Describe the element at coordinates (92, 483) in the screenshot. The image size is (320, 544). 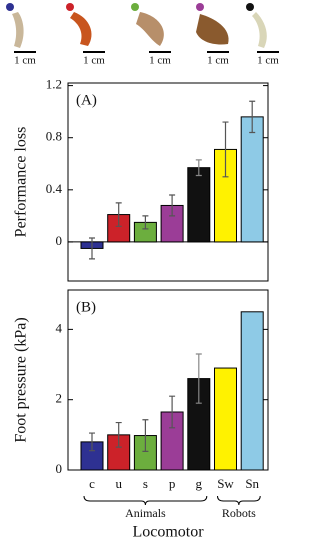
I see `x-tick-label: c` at that location.